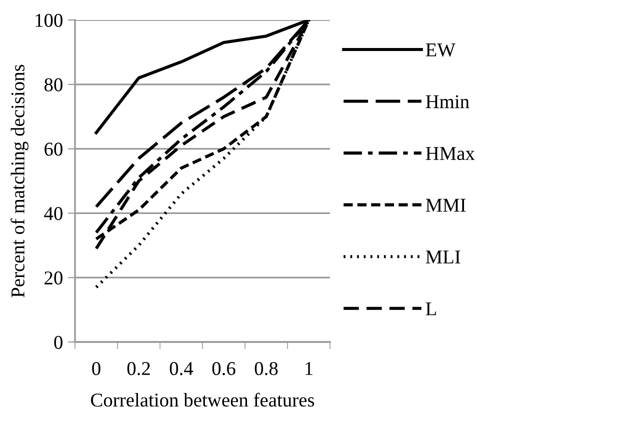 The width and height of the screenshot is (623, 430). I want to click on legend-label: Hmin, so click(448, 101).